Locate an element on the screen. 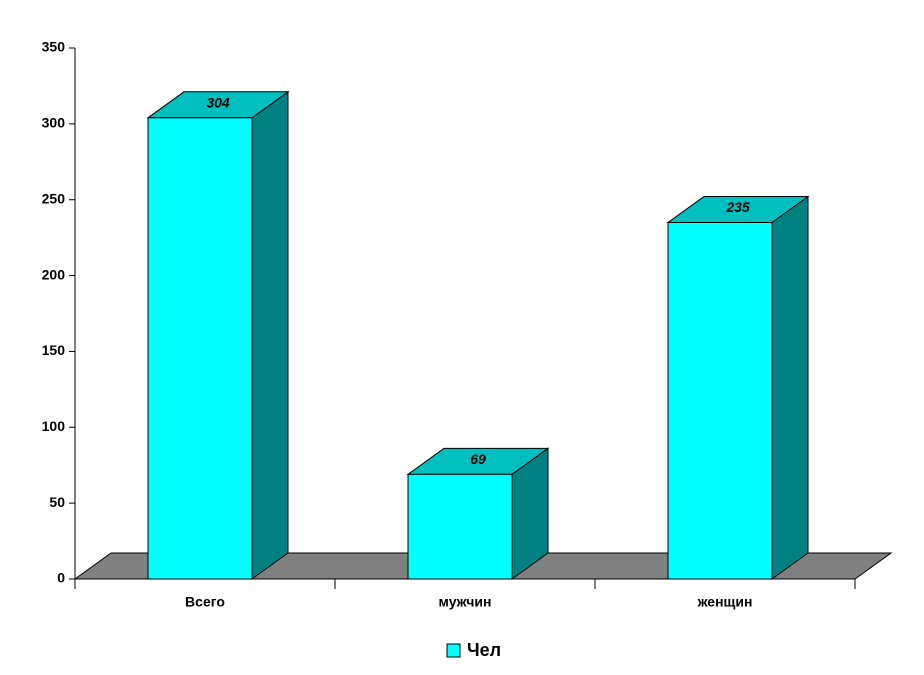  y-tick-label: 250 is located at coordinates (54, 198).